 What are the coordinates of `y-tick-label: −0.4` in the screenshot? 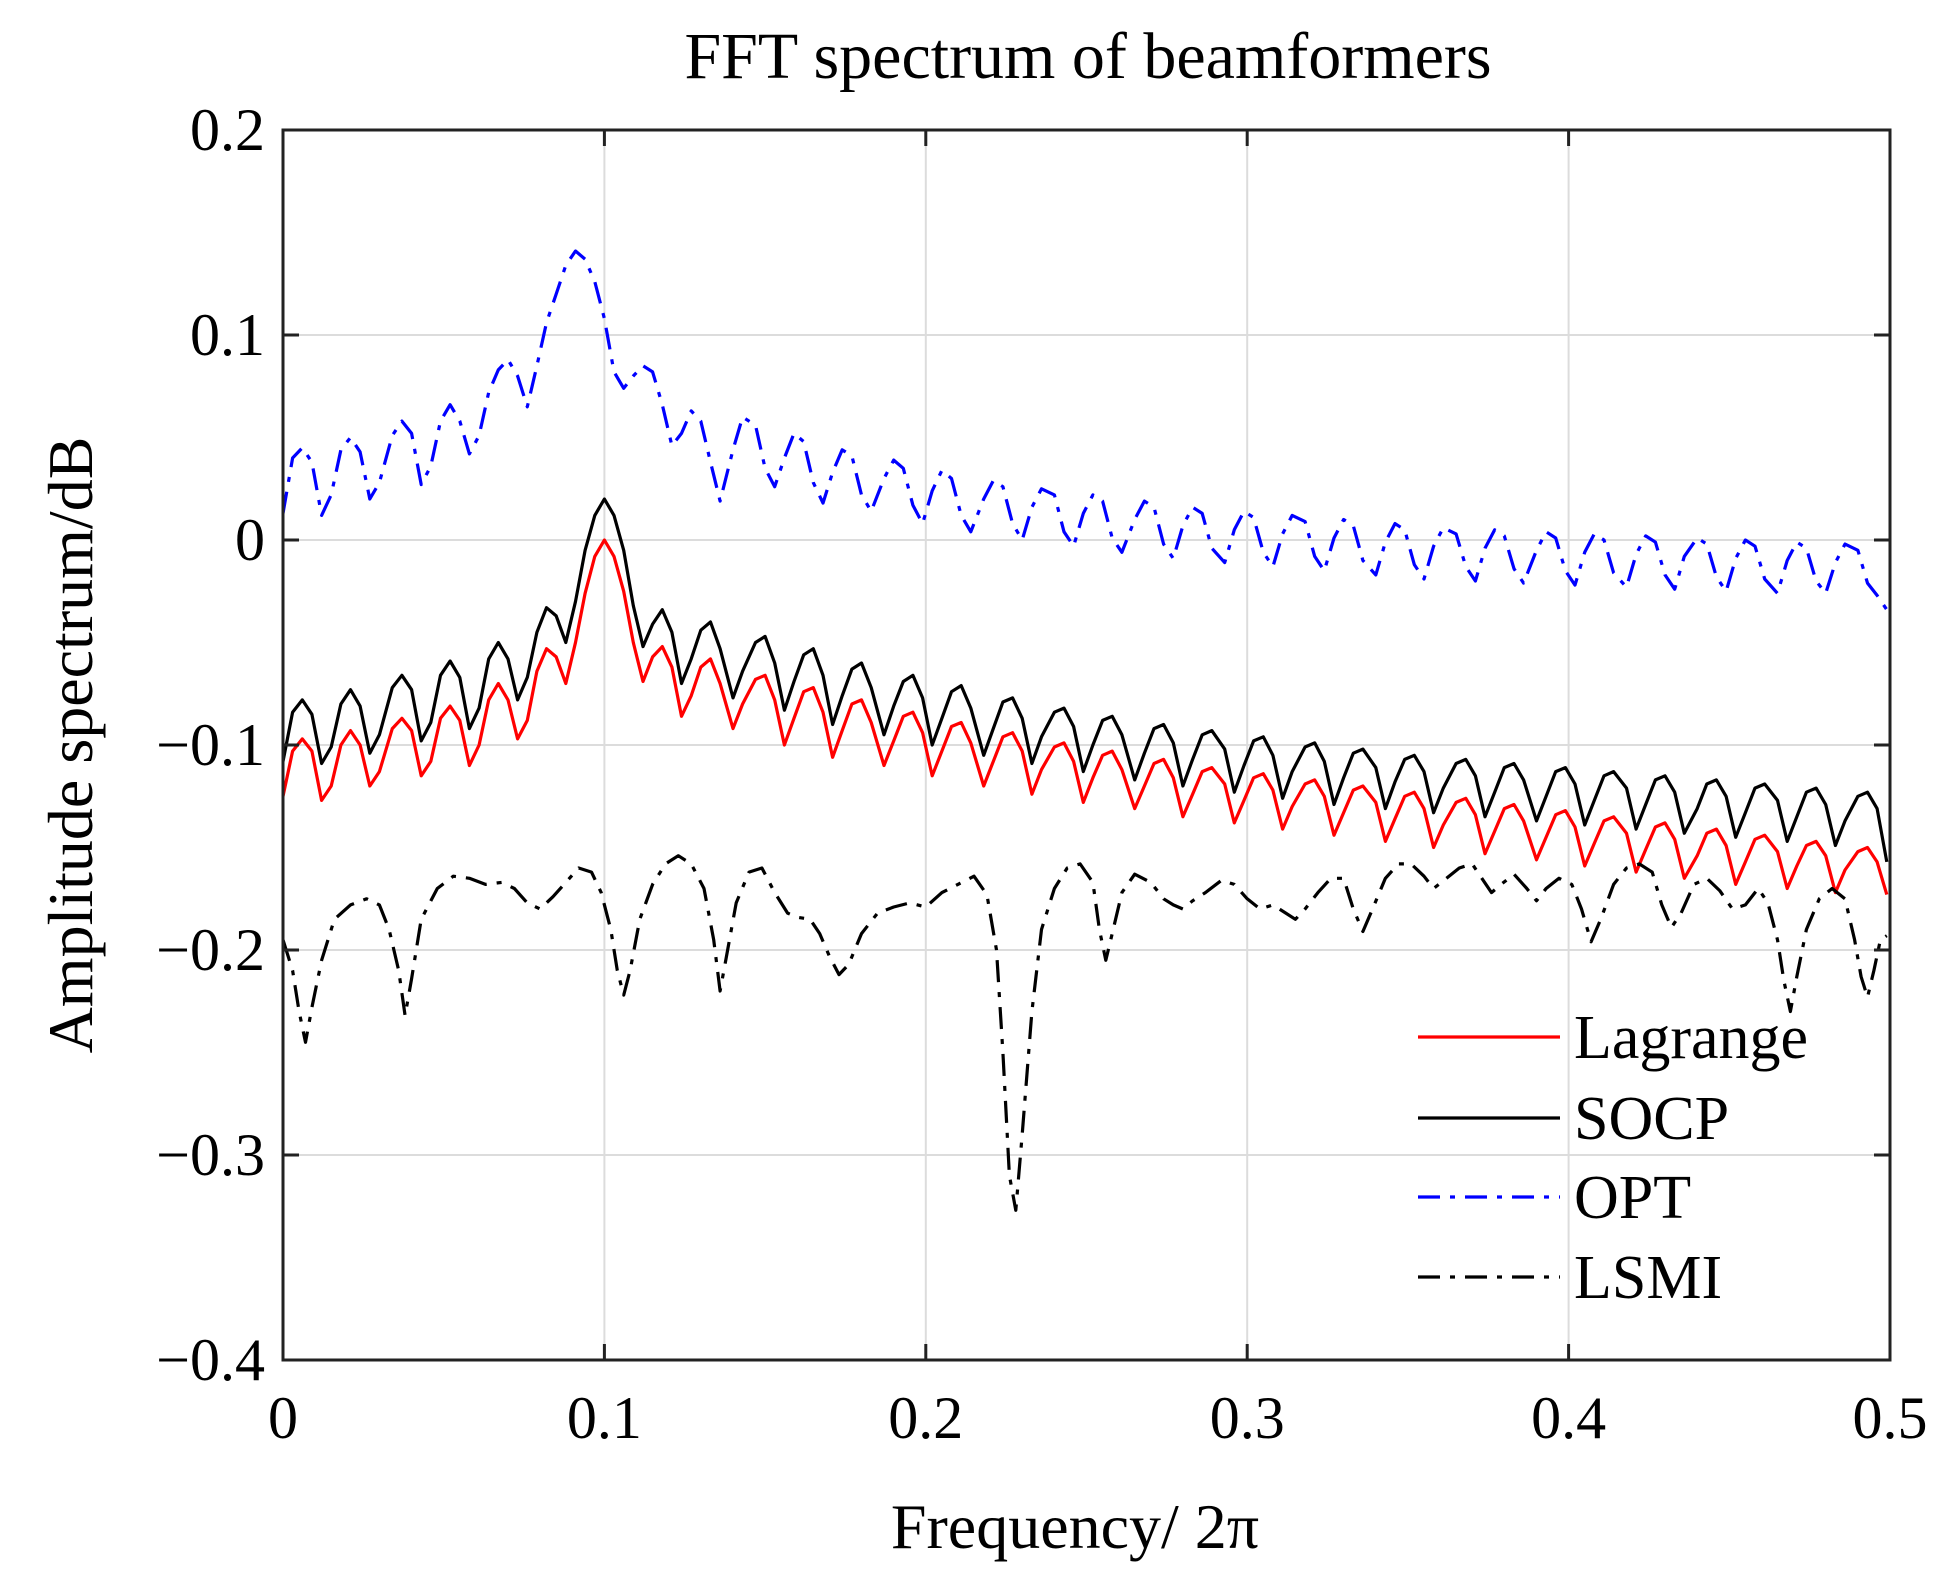 It's located at (210, 1360).